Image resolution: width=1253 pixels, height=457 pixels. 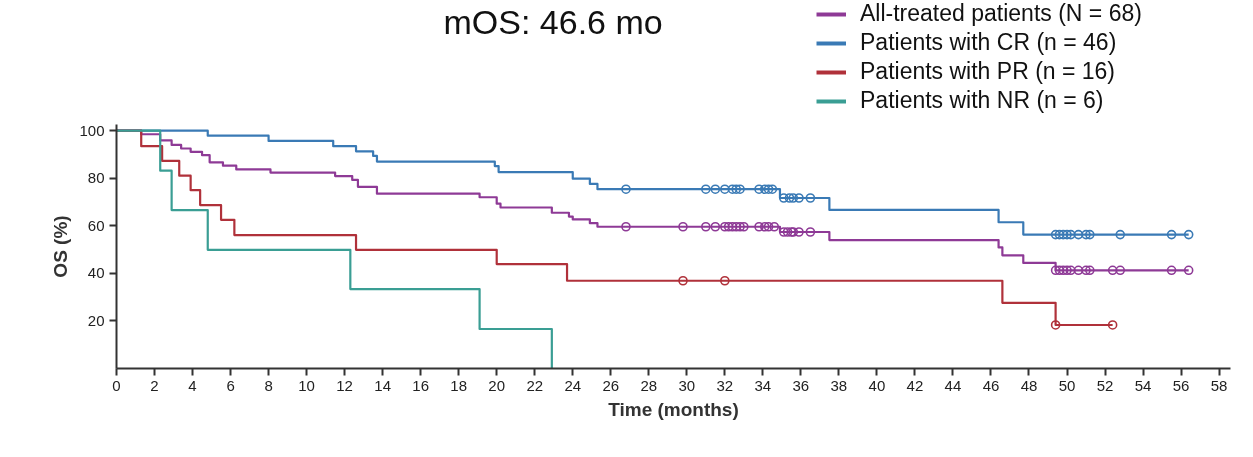 What do you see at coordinates (96, 225) in the screenshot?
I see `y-tick-label: 60` at bounding box center [96, 225].